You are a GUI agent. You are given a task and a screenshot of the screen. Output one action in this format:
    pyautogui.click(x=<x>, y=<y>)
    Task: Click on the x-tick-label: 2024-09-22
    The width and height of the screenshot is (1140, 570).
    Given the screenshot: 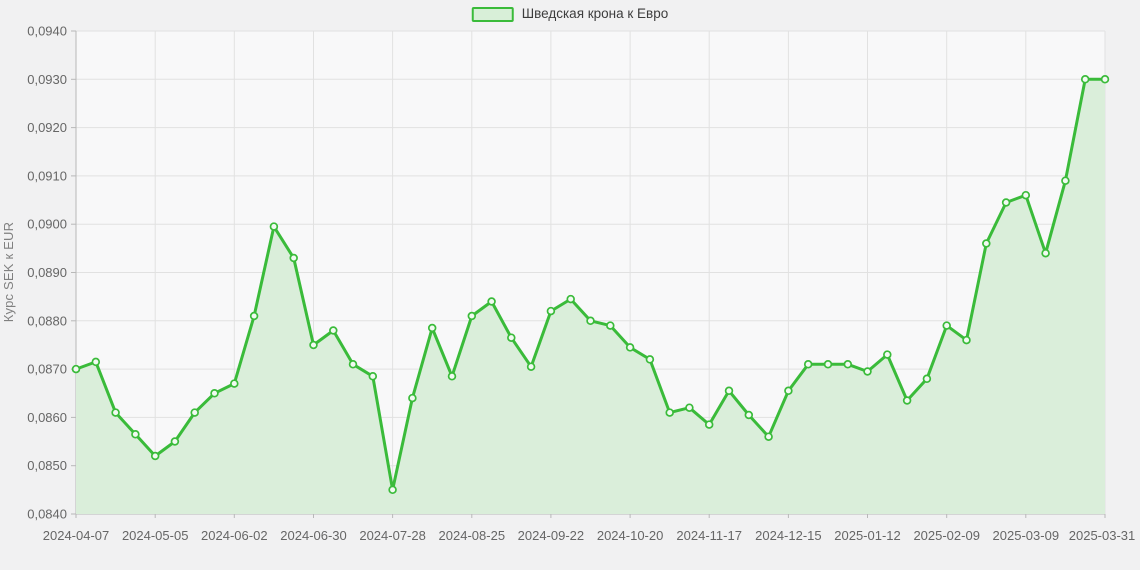 What is the action you would take?
    pyautogui.click(x=551, y=535)
    